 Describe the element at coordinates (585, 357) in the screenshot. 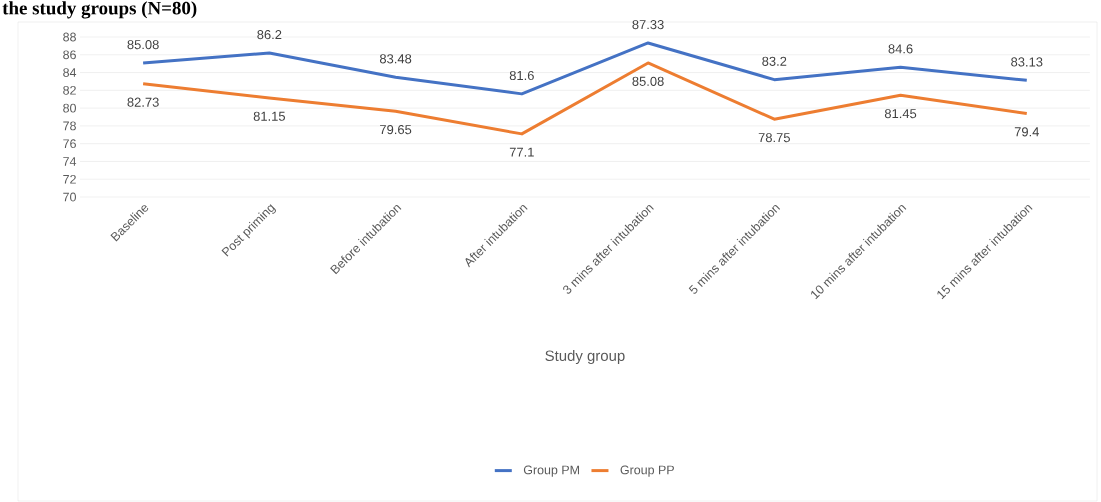

I see `x-axis-title: Study group` at that location.